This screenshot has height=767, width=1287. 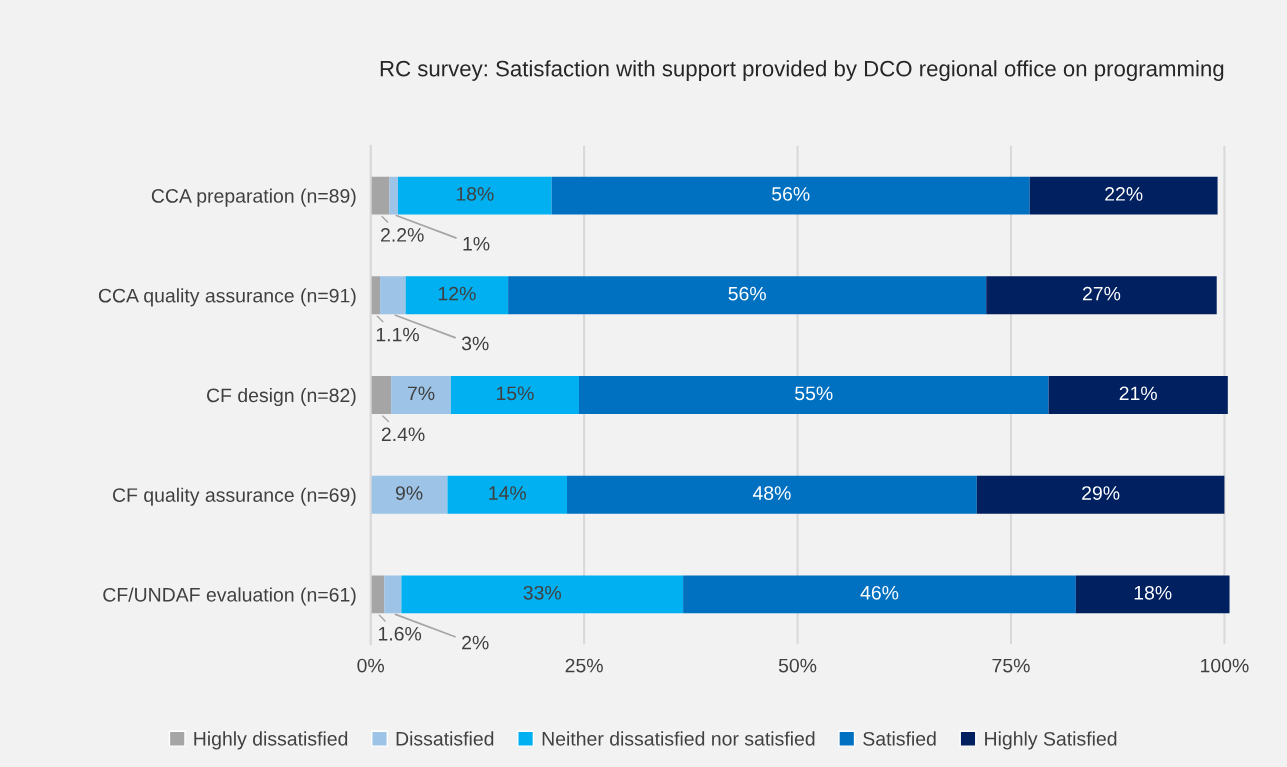 What do you see at coordinates (445, 738) in the screenshot?
I see `legend-label: Dissatisfied` at bounding box center [445, 738].